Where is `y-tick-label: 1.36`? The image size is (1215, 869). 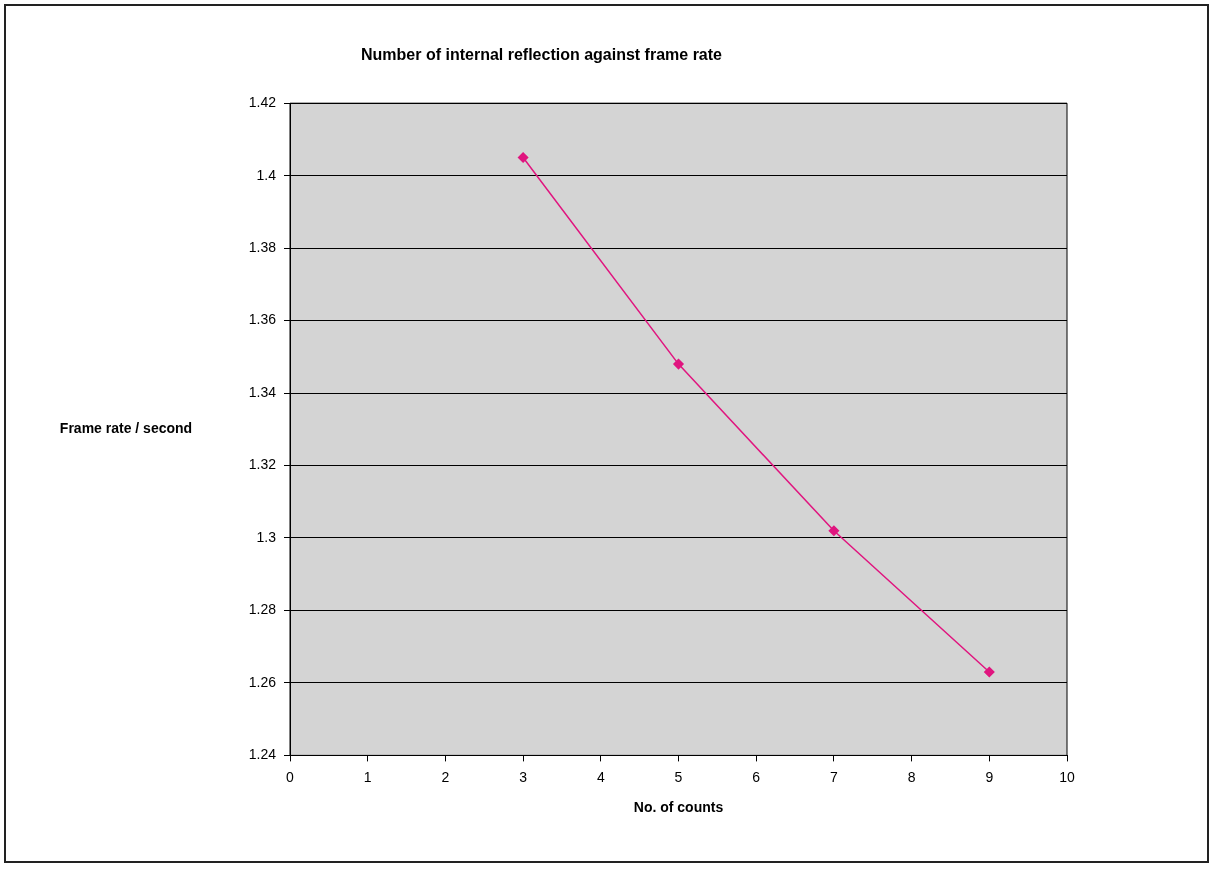 y-tick-label: 1.36 is located at coordinates (262, 319).